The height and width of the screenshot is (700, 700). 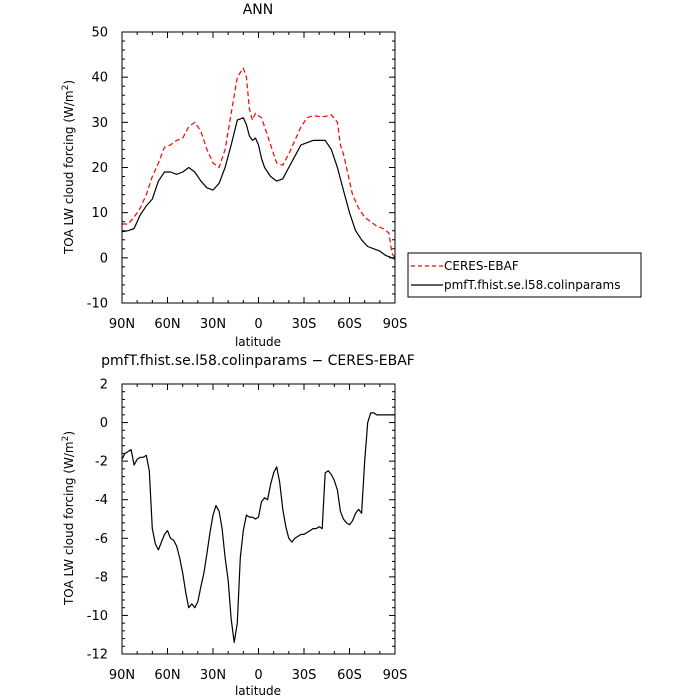 What do you see at coordinates (66, 439) in the screenshot?
I see `bottom-y-axis-label-sup: 2` at bounding box center [66, 439].